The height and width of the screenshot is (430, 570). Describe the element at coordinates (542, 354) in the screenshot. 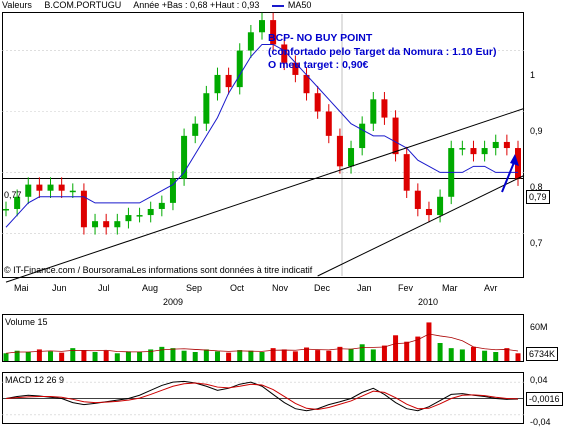

I see `volume-last-box: 6734K` at that location.